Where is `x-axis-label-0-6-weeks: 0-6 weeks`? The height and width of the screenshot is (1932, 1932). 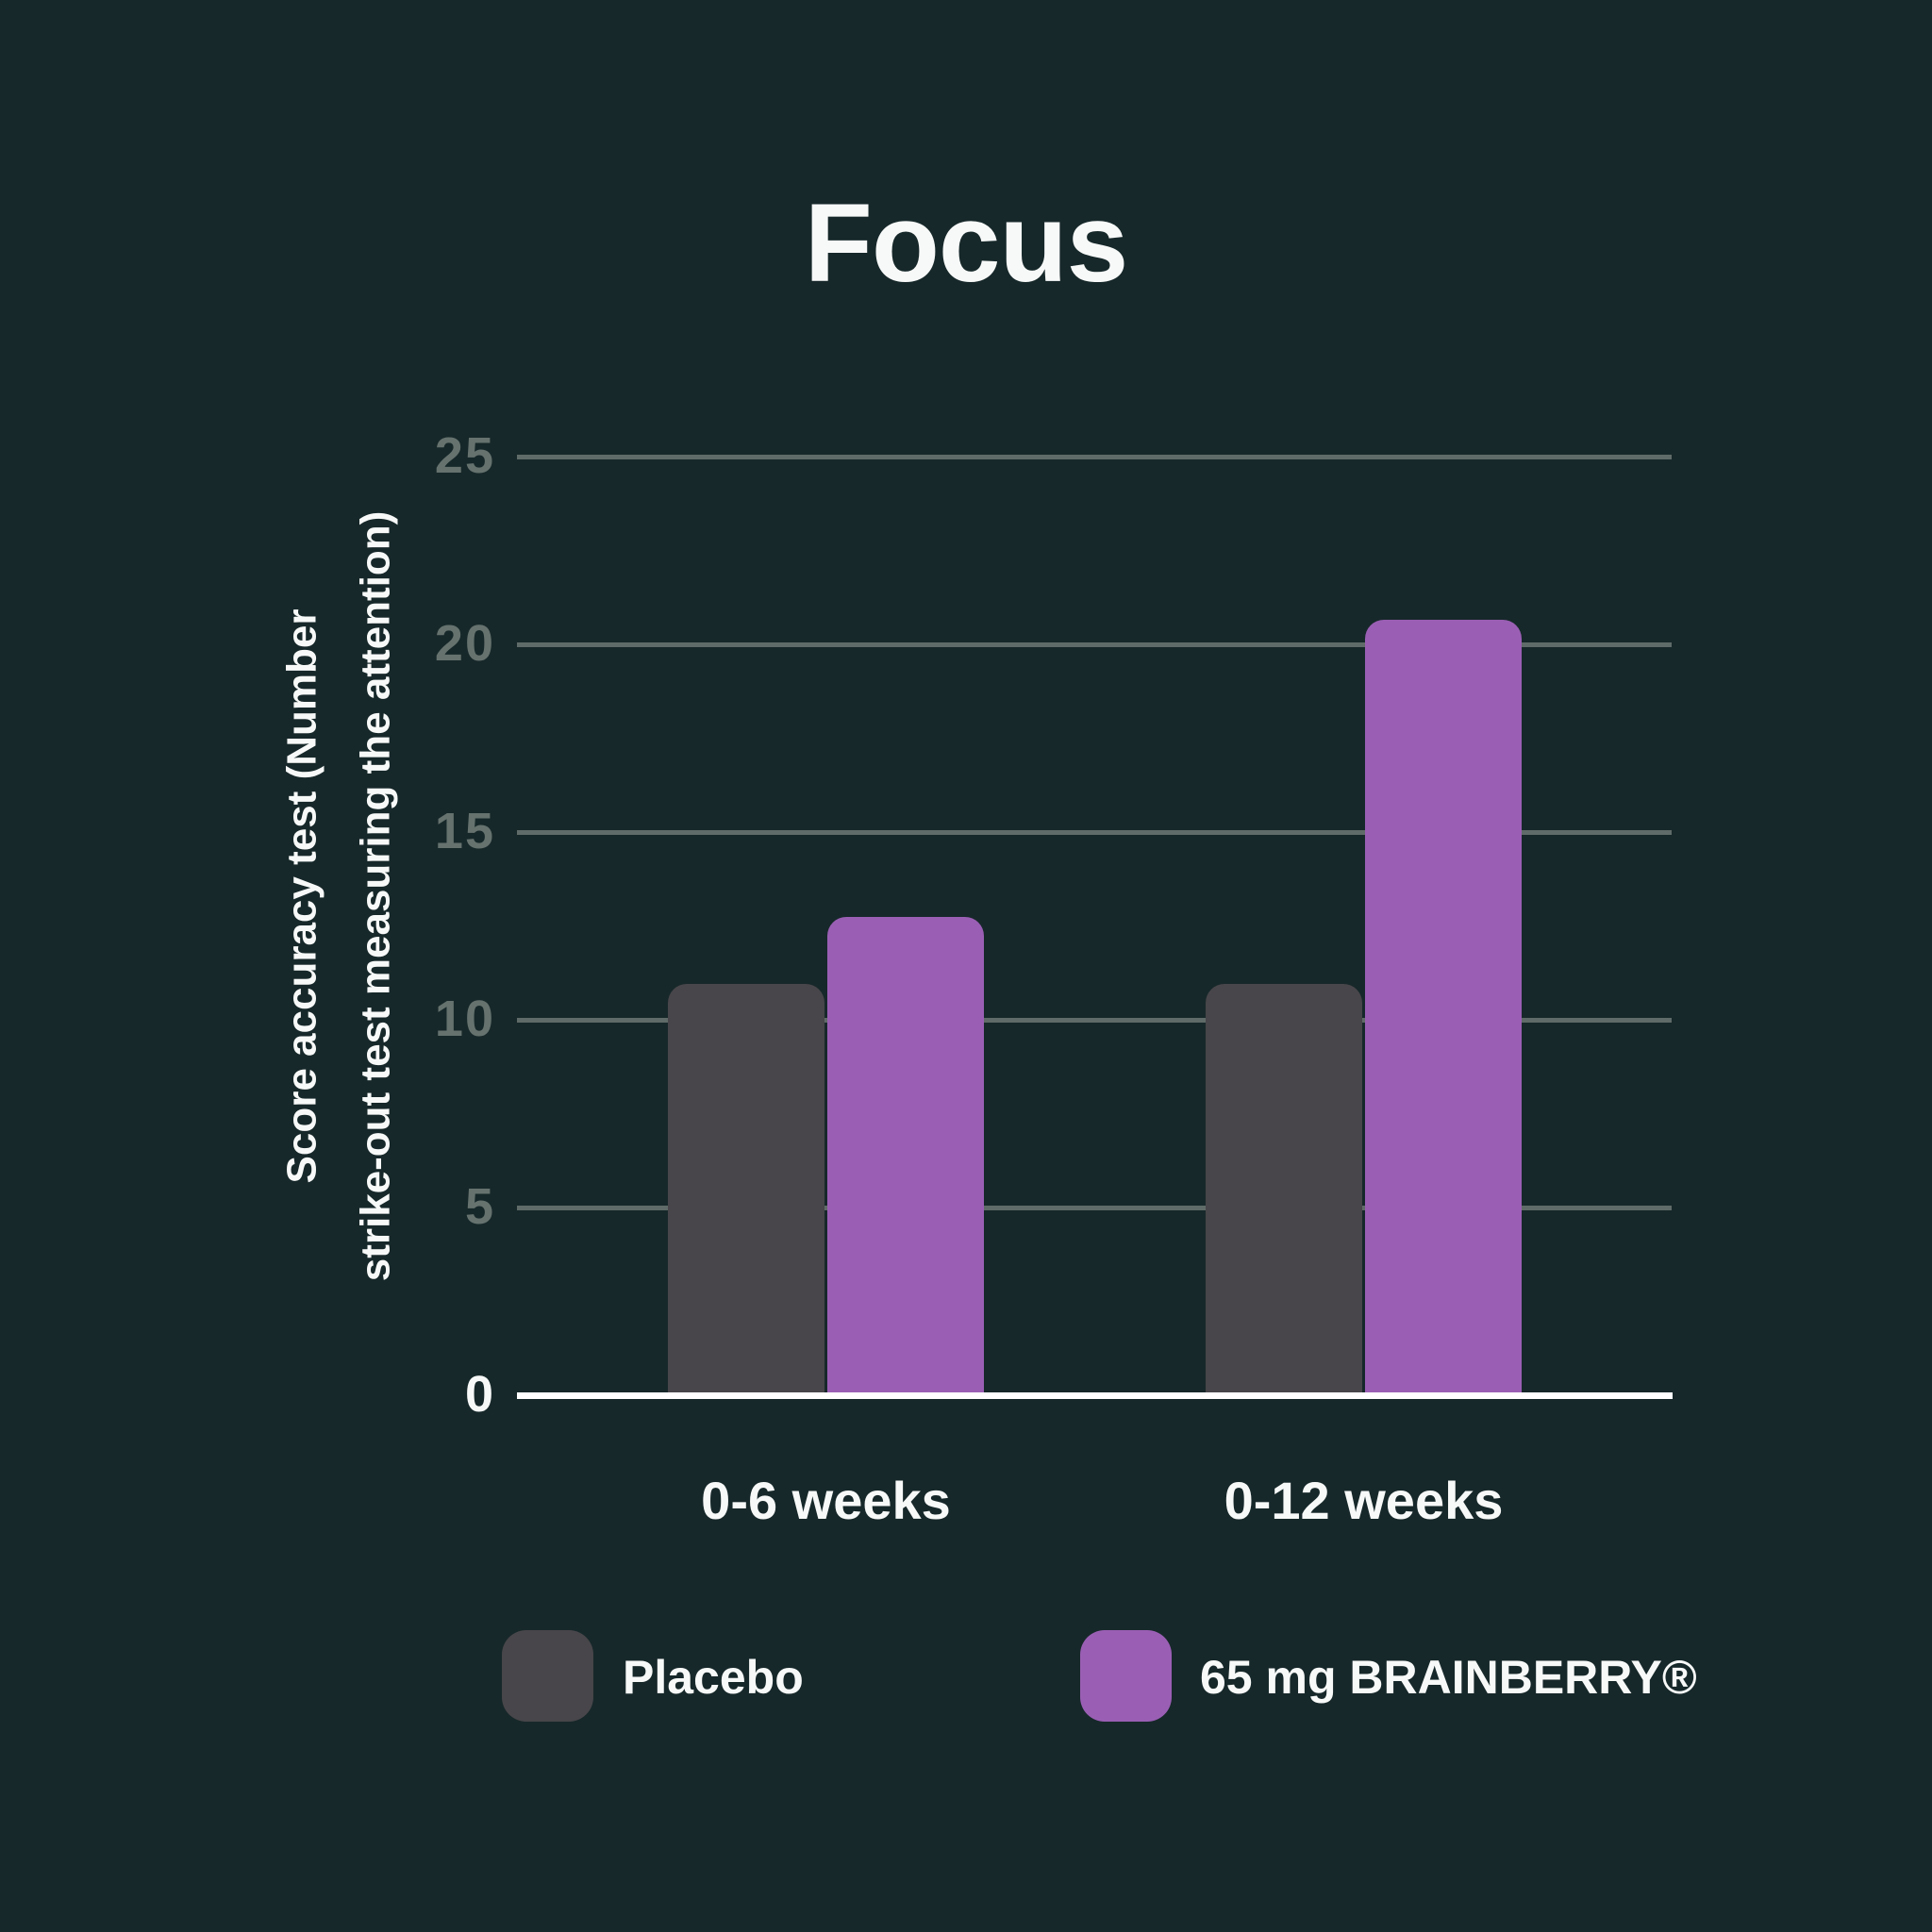
x-axis-label-0-6-weeks: 0-6 weeks is located at coordinates (826, 1500).